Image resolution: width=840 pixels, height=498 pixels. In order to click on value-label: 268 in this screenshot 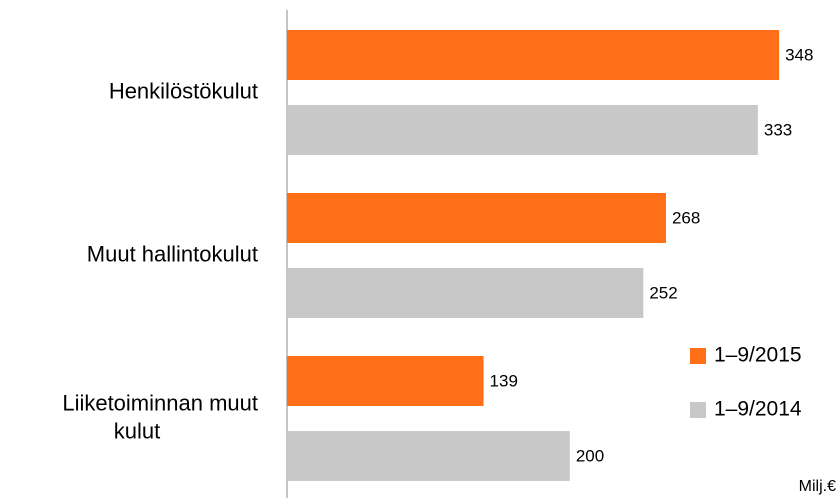, I will do `click(686, 217)`.